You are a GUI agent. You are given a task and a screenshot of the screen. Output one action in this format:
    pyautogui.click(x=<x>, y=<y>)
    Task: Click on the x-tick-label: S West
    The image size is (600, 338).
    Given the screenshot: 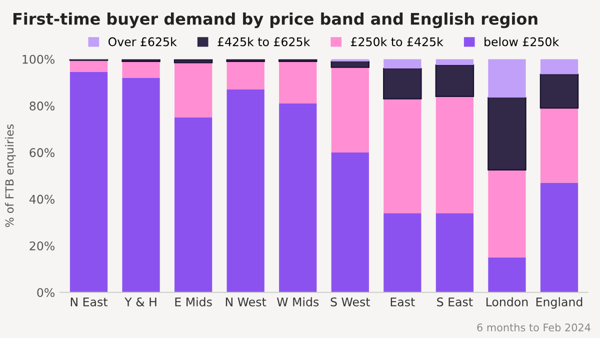 What is the action you would take?
    pyautogui.click(x=350, y=301)
    